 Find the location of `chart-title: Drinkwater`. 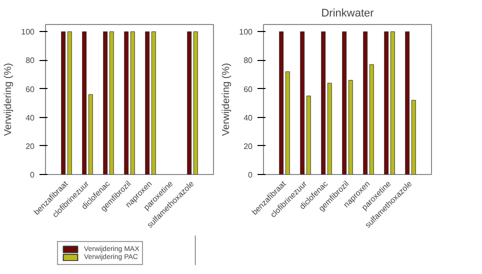

chart-title: Drinkwater is located at coordinates (347, 14).